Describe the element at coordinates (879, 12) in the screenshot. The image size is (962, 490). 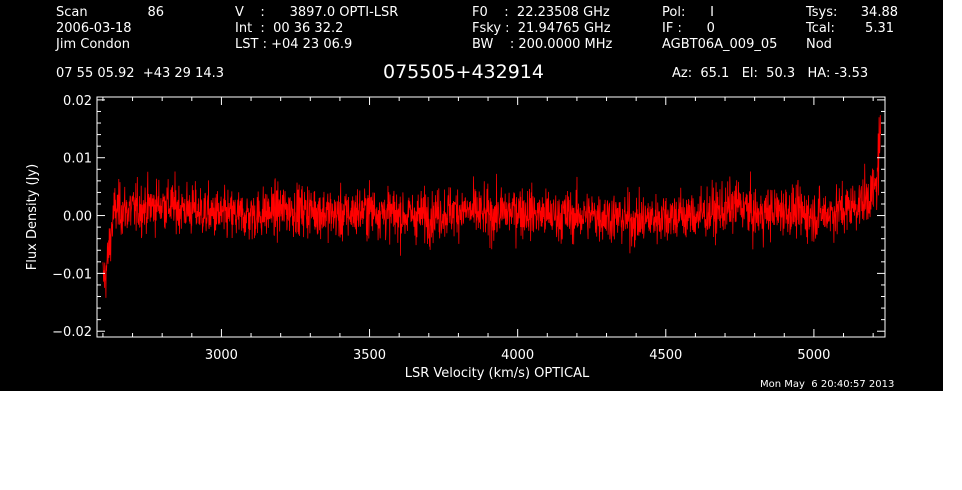
I see `tsys-value: 34.88` at that location.